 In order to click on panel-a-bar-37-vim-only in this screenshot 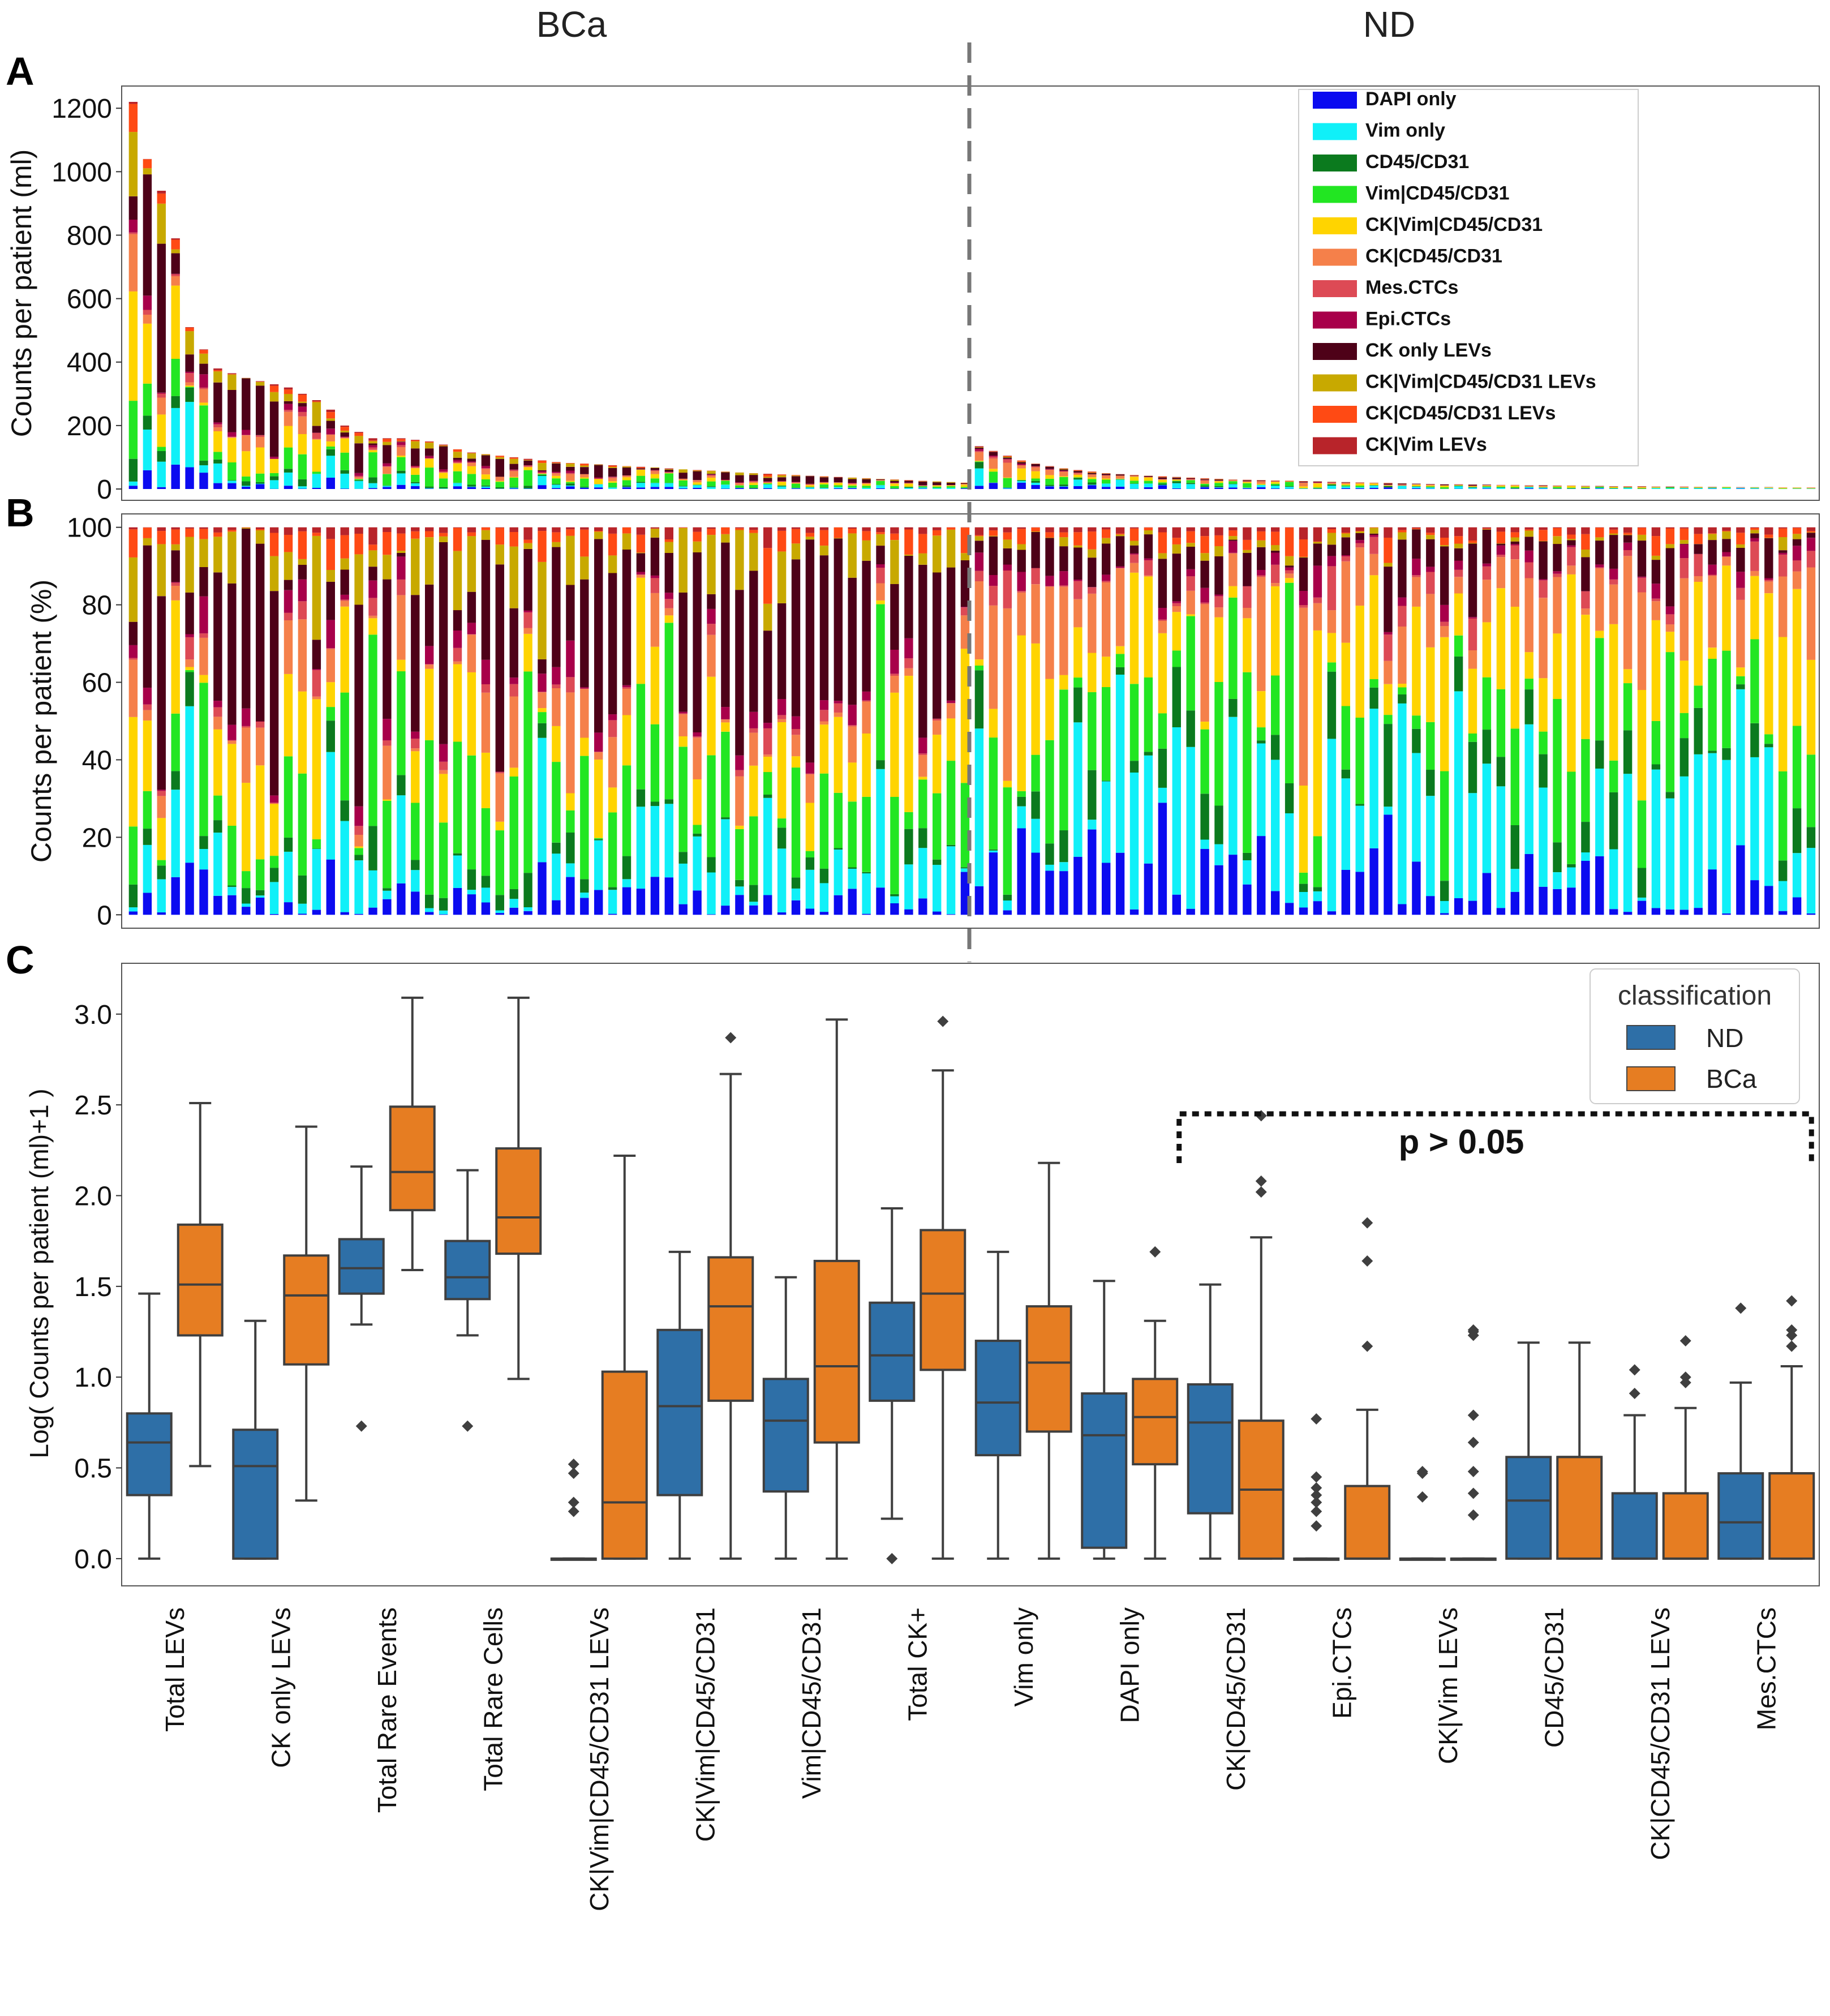, I will do `click(641, 485)`.